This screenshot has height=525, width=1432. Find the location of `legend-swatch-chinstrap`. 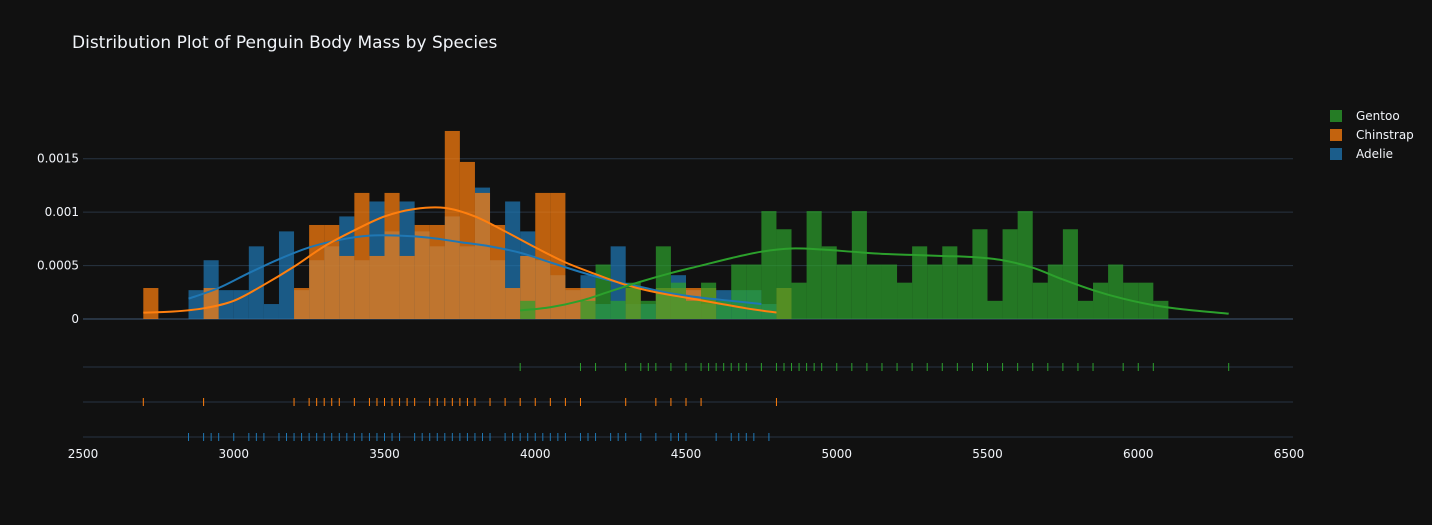

legend-swatch-chinstrap is located at coordinates (1336, 134).